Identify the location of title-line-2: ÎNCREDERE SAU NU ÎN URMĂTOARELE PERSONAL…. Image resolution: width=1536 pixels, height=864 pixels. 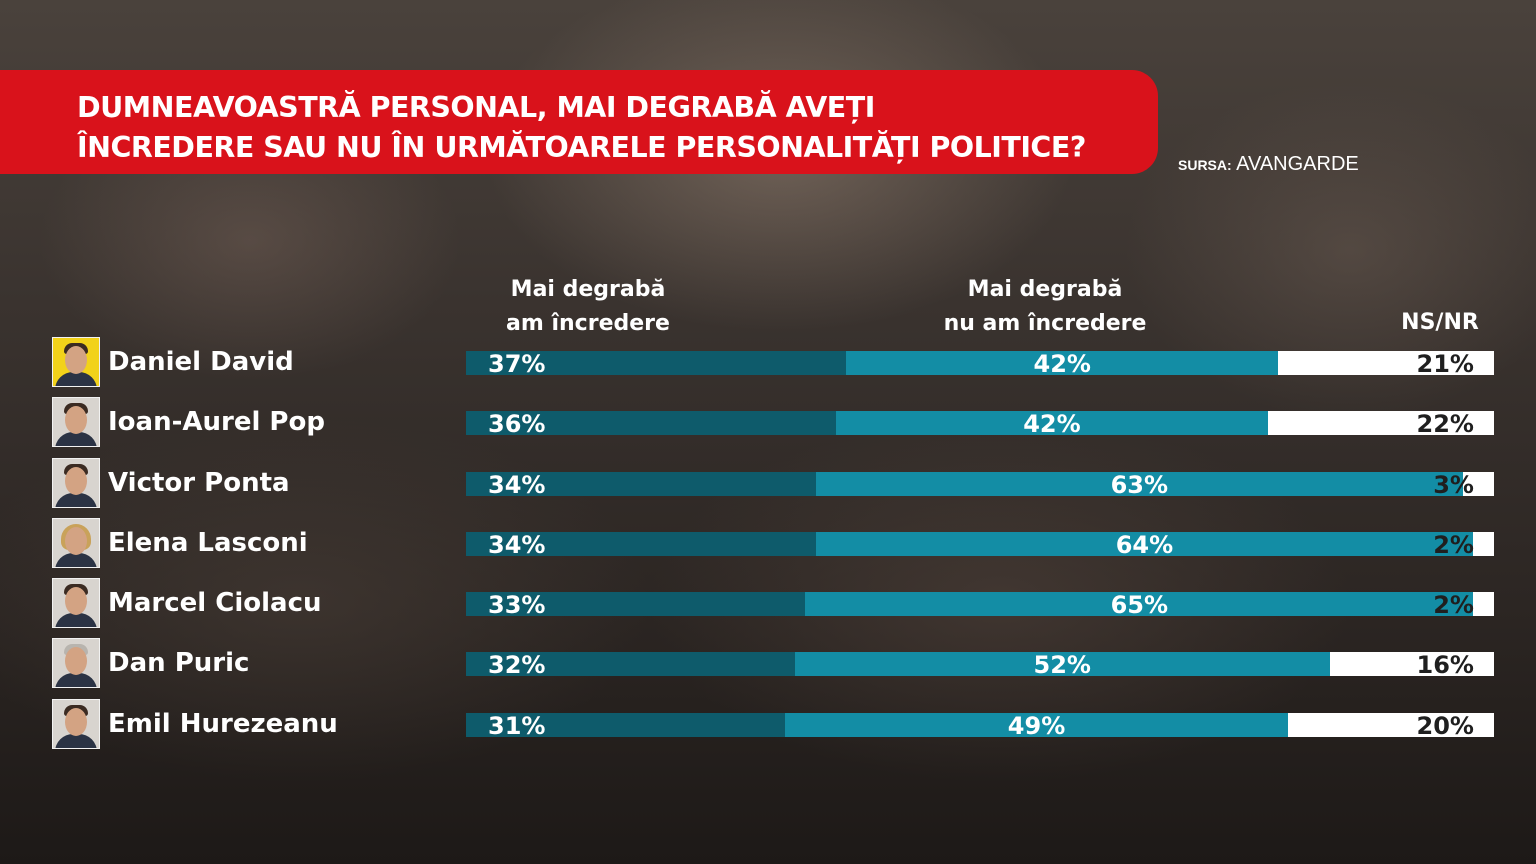
(581, 147).